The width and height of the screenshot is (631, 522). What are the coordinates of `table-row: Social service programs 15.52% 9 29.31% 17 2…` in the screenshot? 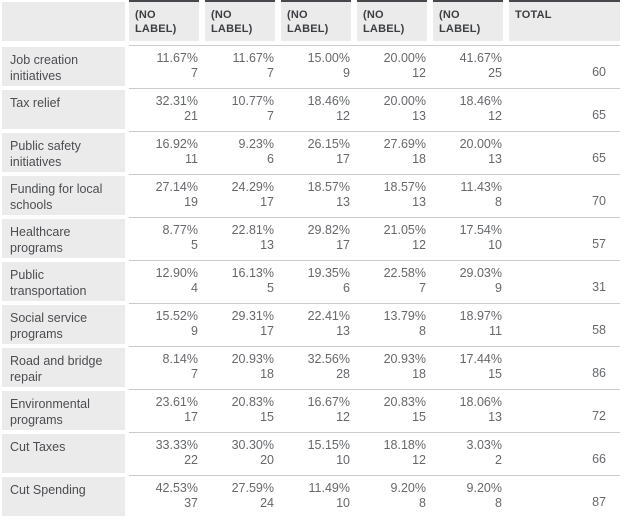 It's located at (316, 324).